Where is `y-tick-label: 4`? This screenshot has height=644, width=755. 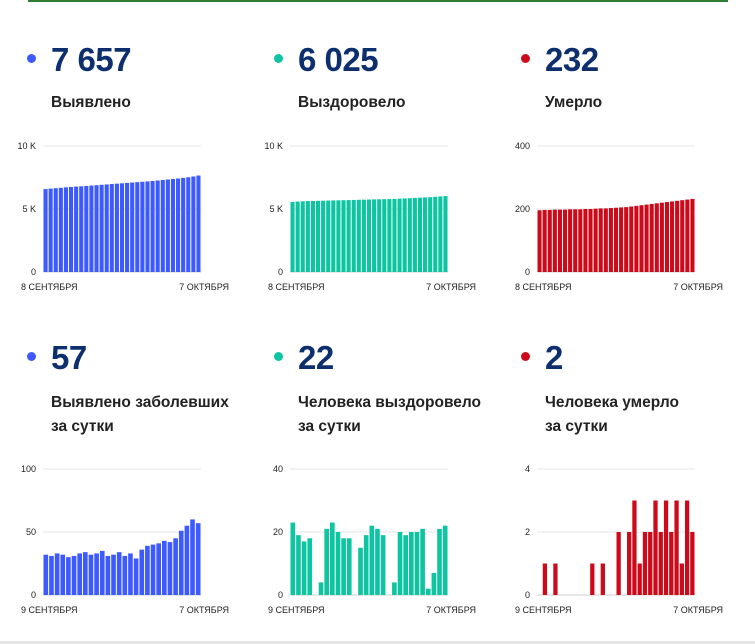
y-tick-label: 4 is located at coordinates (527, 469).